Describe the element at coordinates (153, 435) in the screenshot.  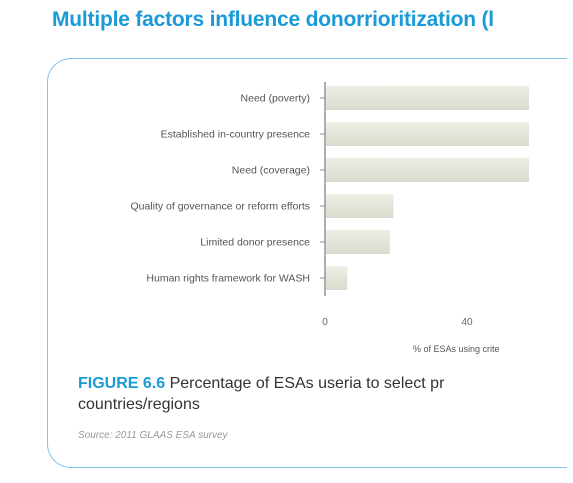
I see `source-note: Source: 2011 GLAAS ESA survey` at that location.